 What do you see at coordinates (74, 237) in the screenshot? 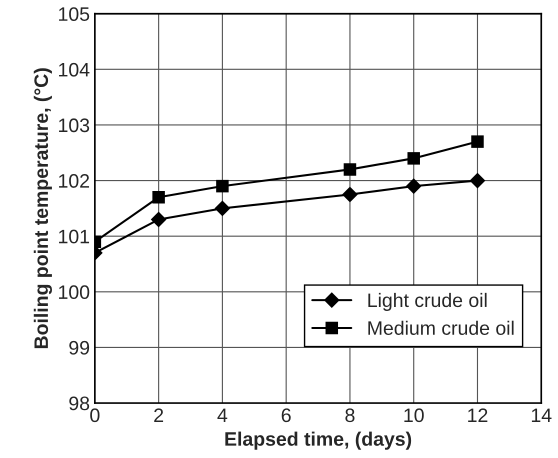
I see `y-tick-label: 101` at bounding box center [74, 237].